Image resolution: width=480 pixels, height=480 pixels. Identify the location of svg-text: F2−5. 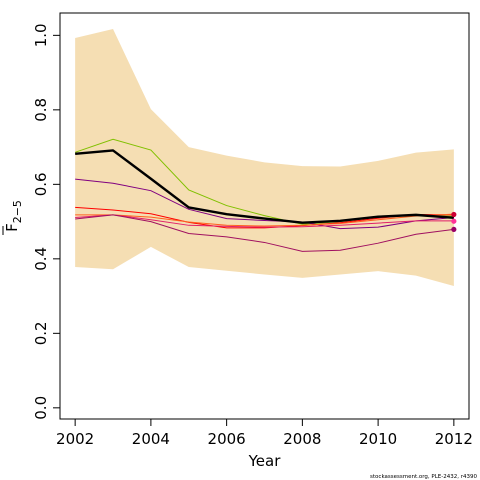
(13, 216).